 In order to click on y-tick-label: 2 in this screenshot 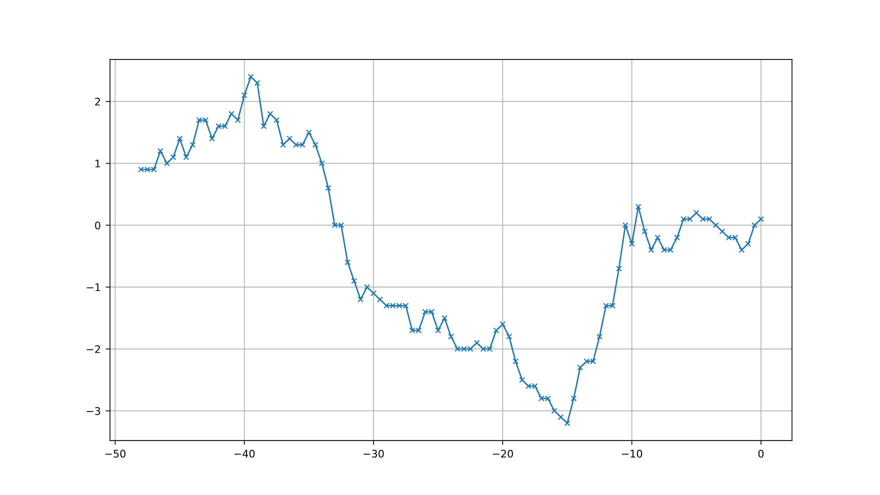, I will do `click(97, 102)`.